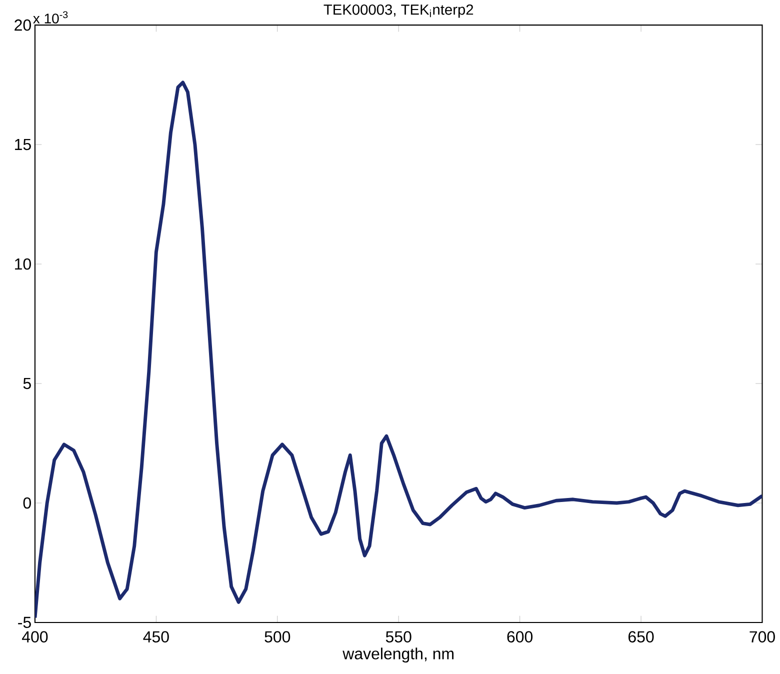 The image size is (780, 674). I want to click on x-tick-label: 400, so click(35, 636).